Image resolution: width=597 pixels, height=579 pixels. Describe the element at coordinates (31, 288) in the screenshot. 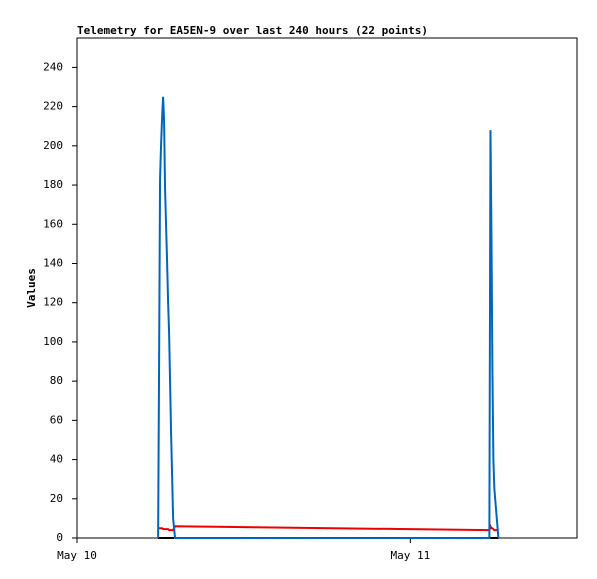

I see `y-axis-label: Values` at that location.